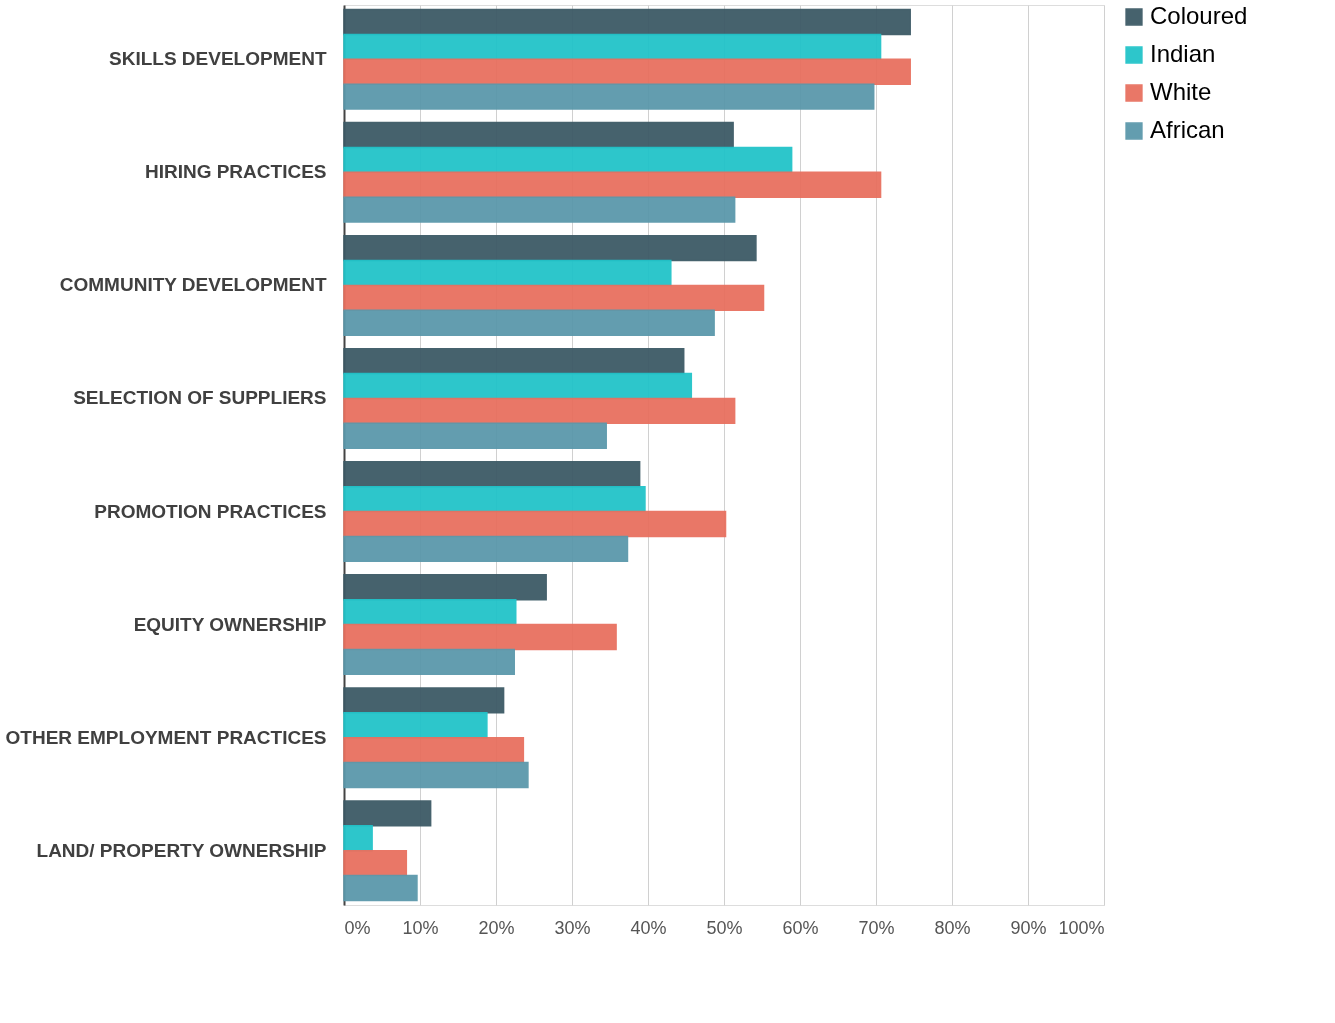  What do you see at coordinates (724, 927) in the screenshot?
I see `x-tick-label: 50%` at bounding box center [724, 927].